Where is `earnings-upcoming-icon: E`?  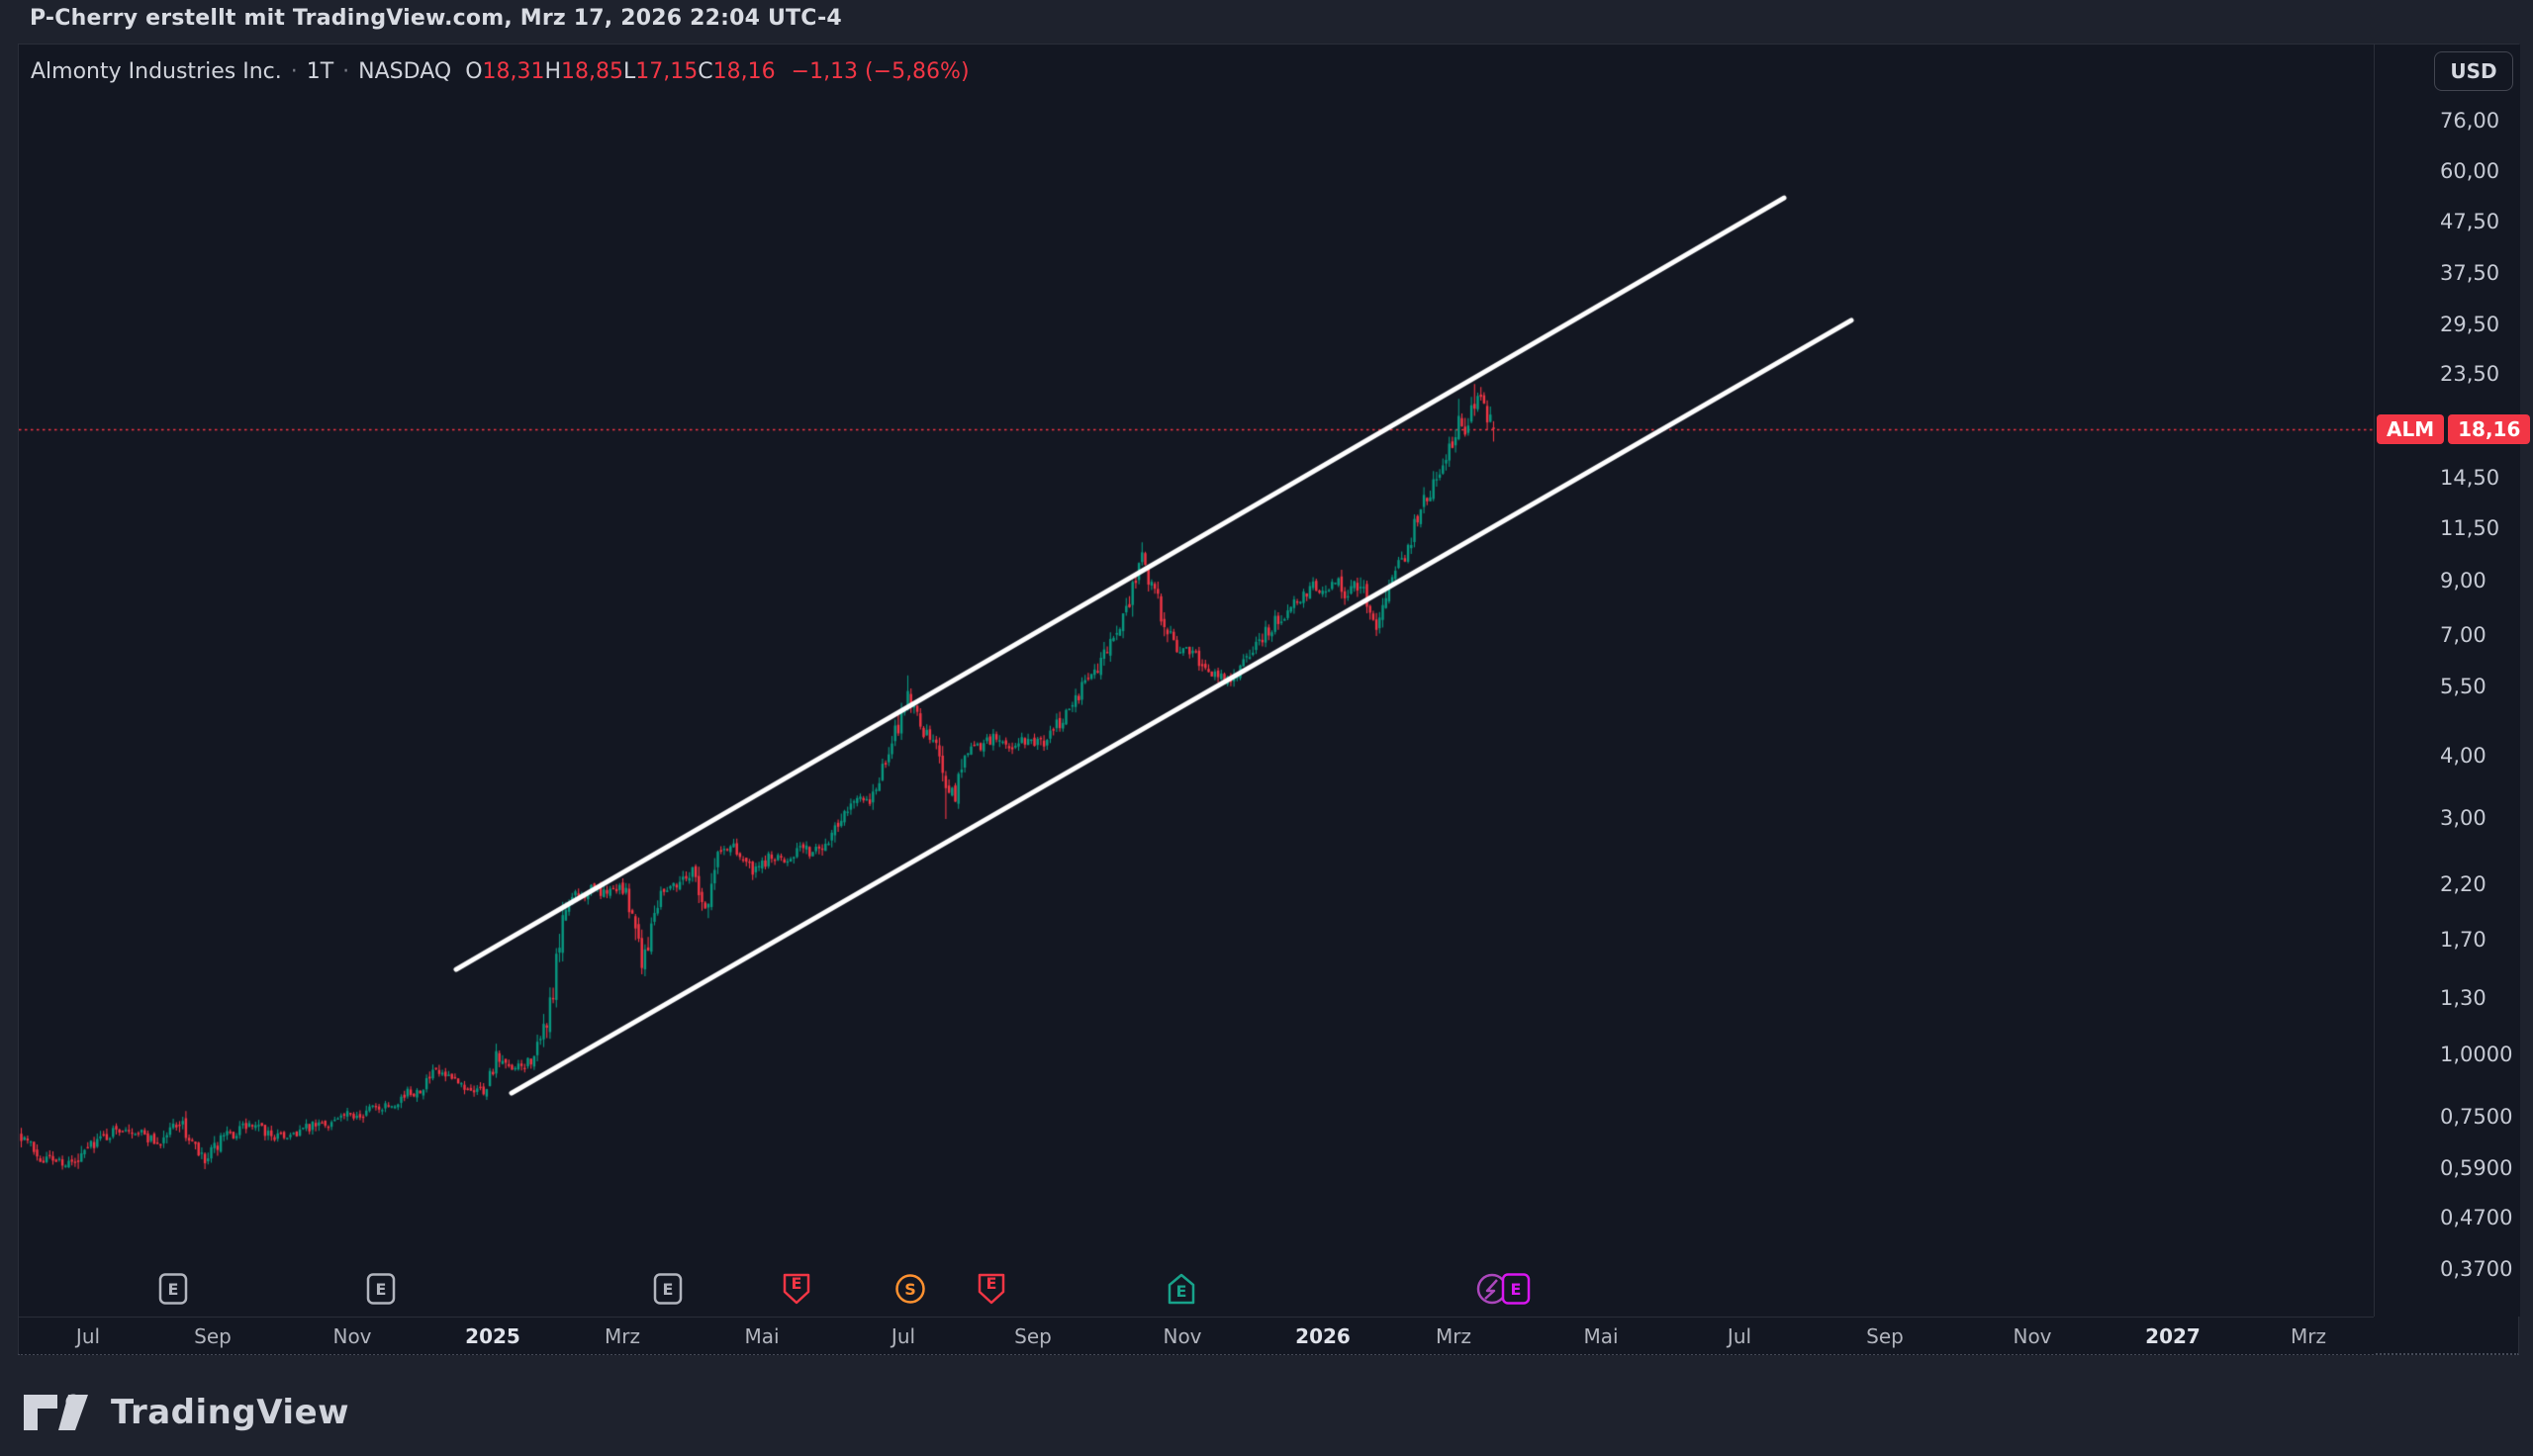
earnings-upcoming-icon: E is located at coordinates (1517, 1289).